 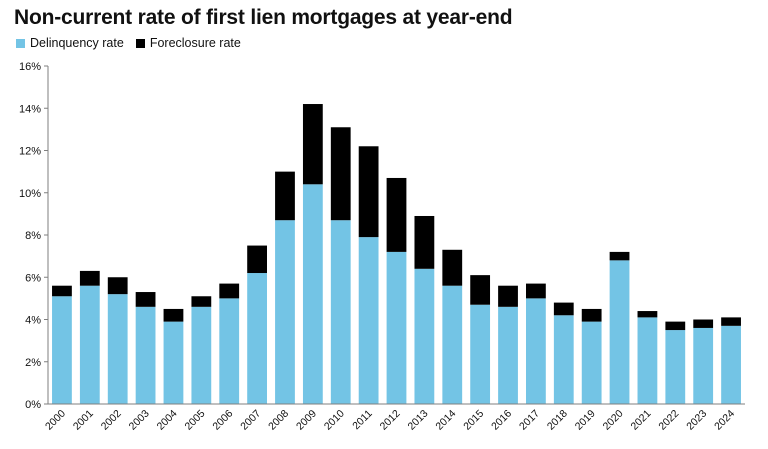 What do you see at coordinates (585, 420) in the screenshot?
I see `x-tick-label: 2019` at bounding box center [585, 420].